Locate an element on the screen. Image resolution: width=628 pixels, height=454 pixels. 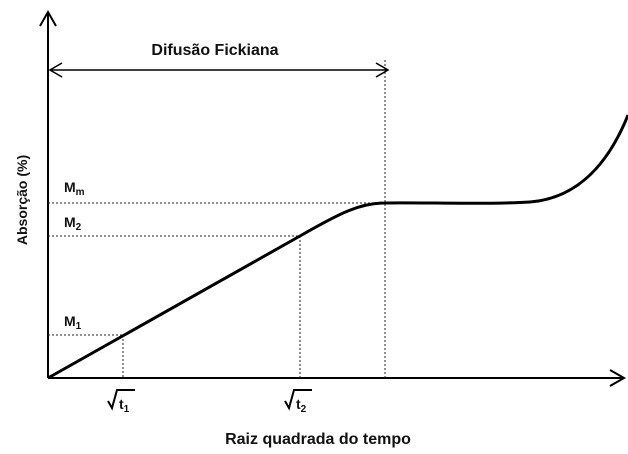
label: Mm is located at coordinates (74, 188).